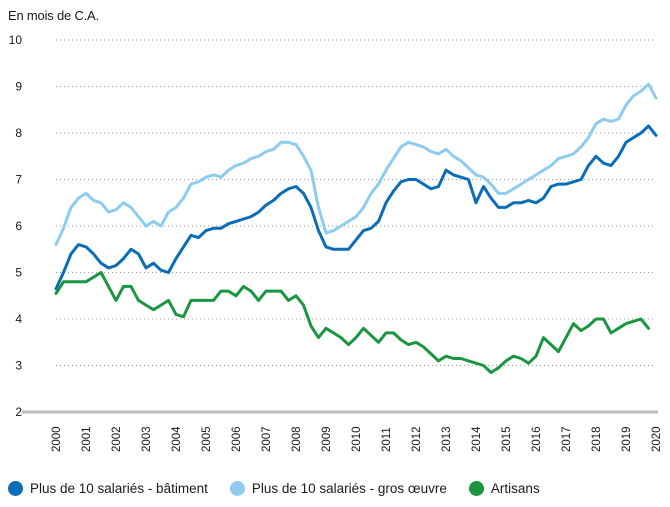  What do you see at coordinates (537, 439) in the screenshot?
I see `x-tick-label-2016: 2016` at bounding box center [537, 439].